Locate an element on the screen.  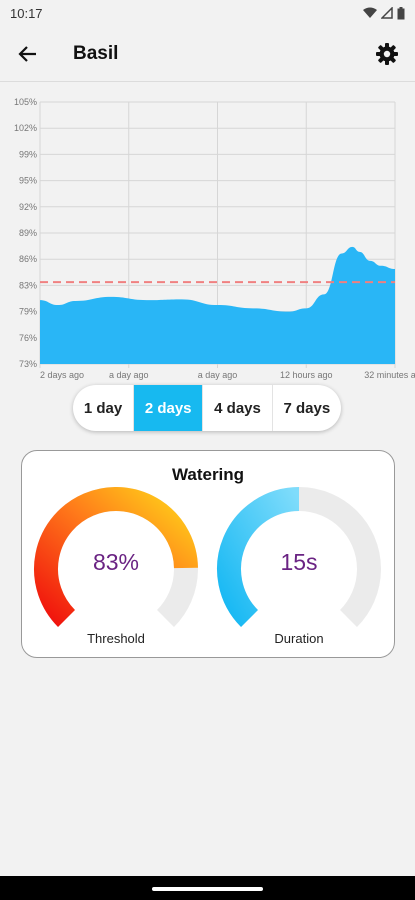
y-tick-label: 89% is located at coordinates (28, 233).